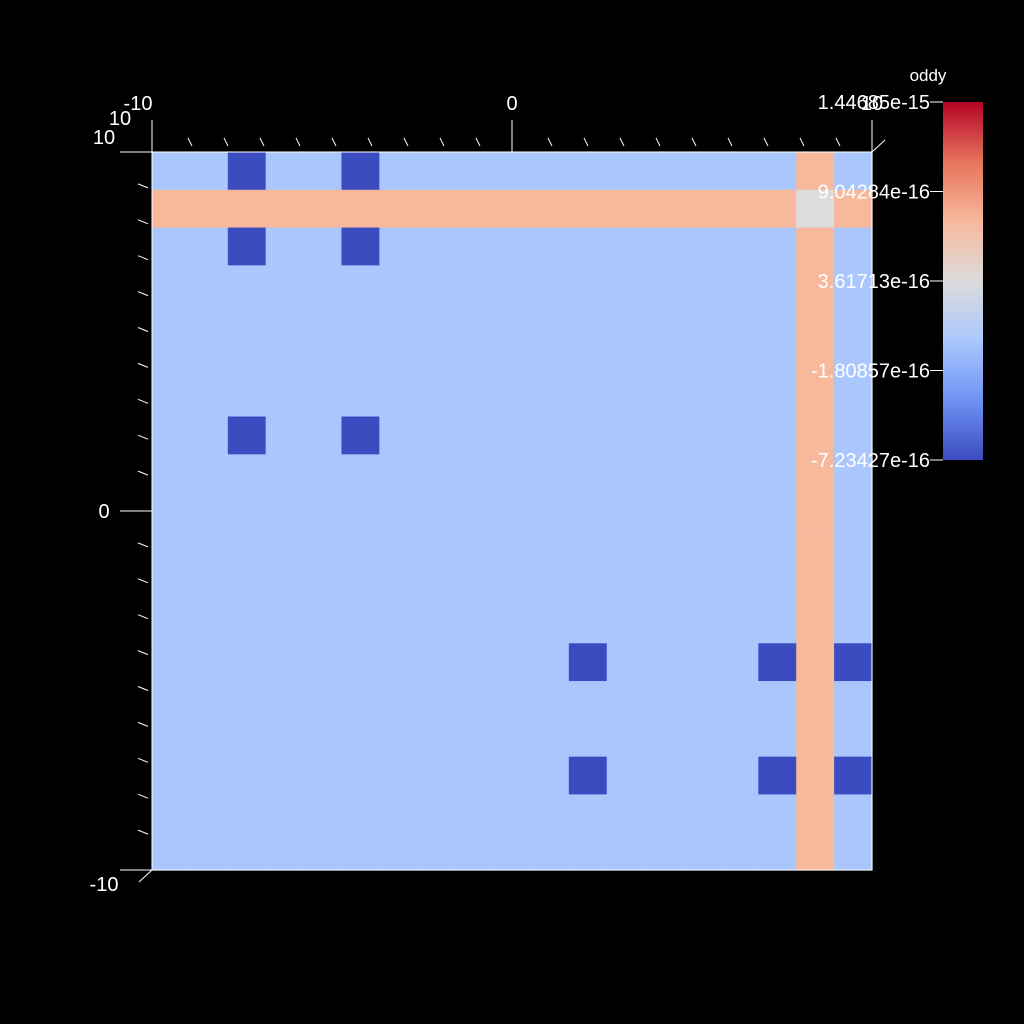 The image size is (1024, 1024). What do you see at coordinates (878, 146) in the screenshot?
I see `corner-stroke` at bounding box center [878, 146].